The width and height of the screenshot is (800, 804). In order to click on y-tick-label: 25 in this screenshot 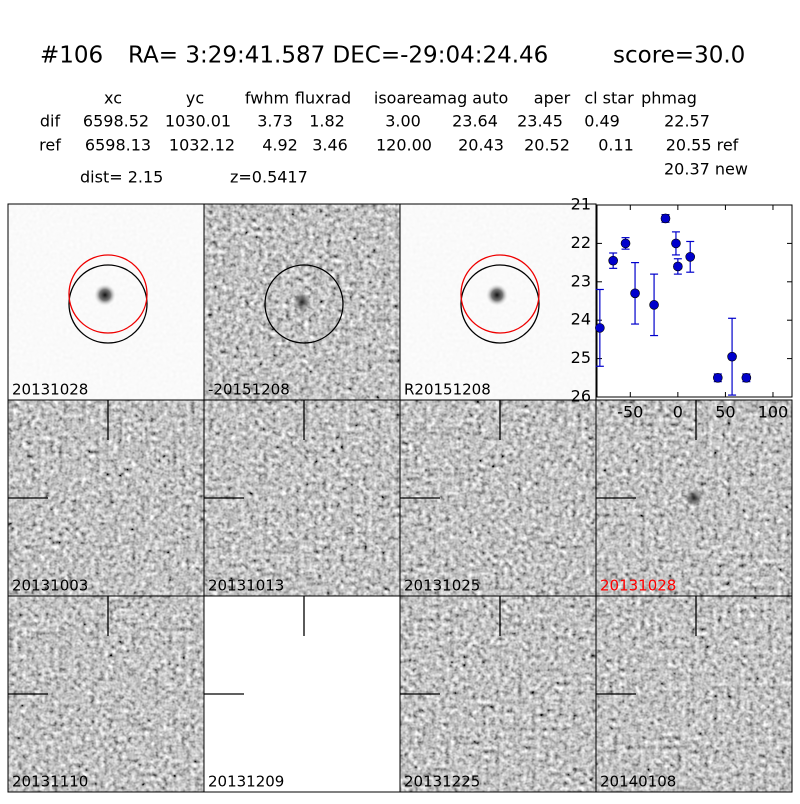, I will do `click(581, 357)`.